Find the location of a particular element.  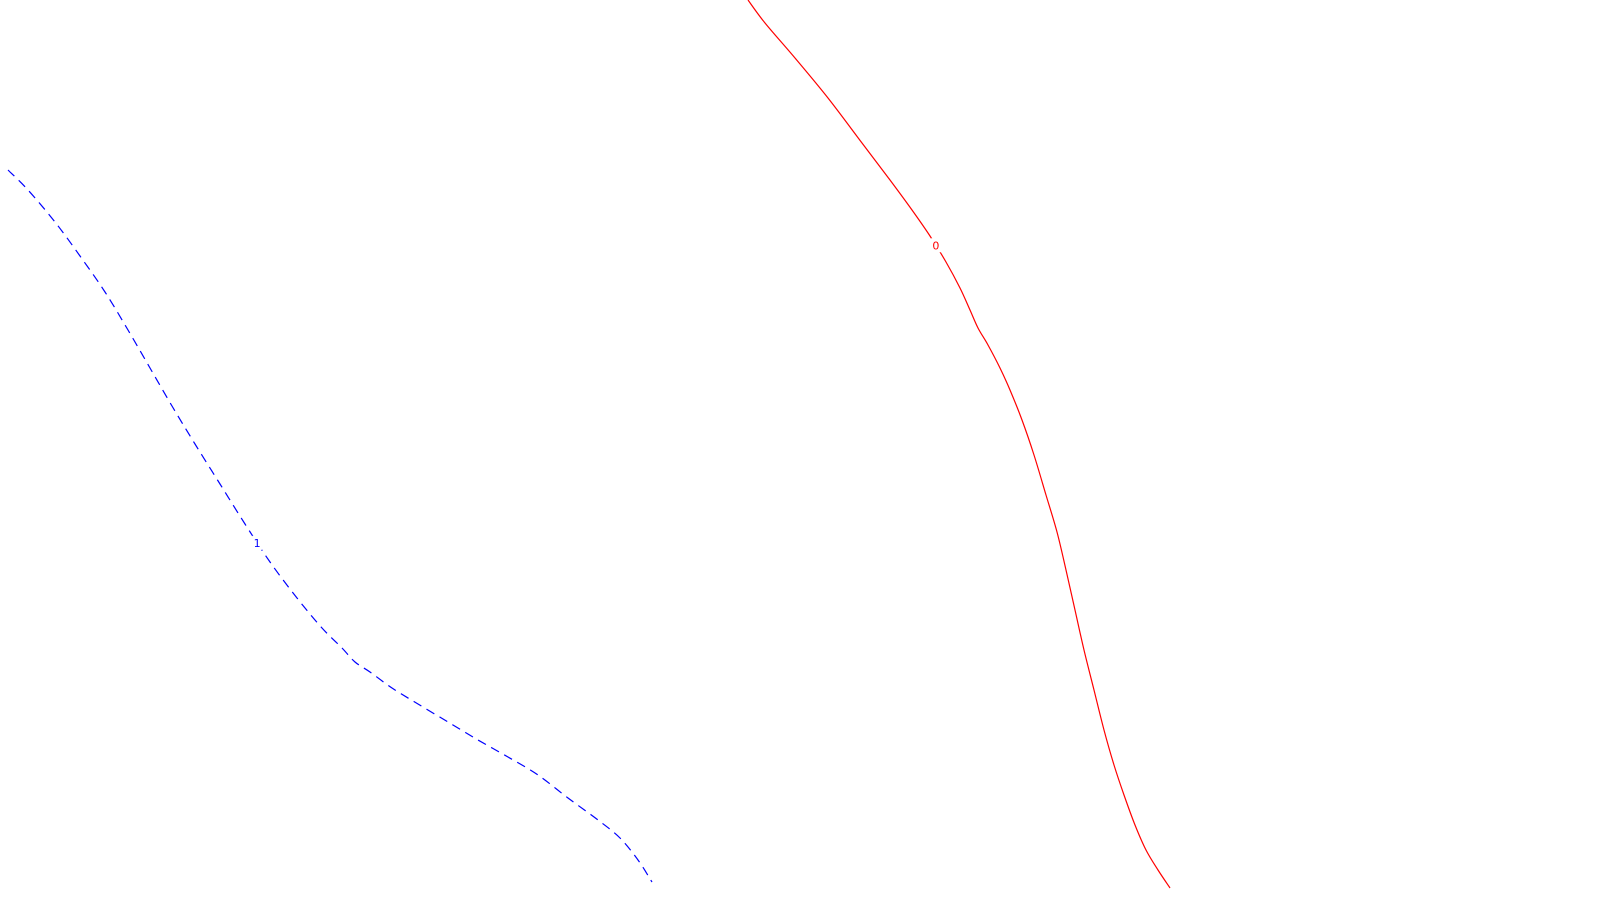

contour-label-1: 1 is located at coordinates (257, 543).